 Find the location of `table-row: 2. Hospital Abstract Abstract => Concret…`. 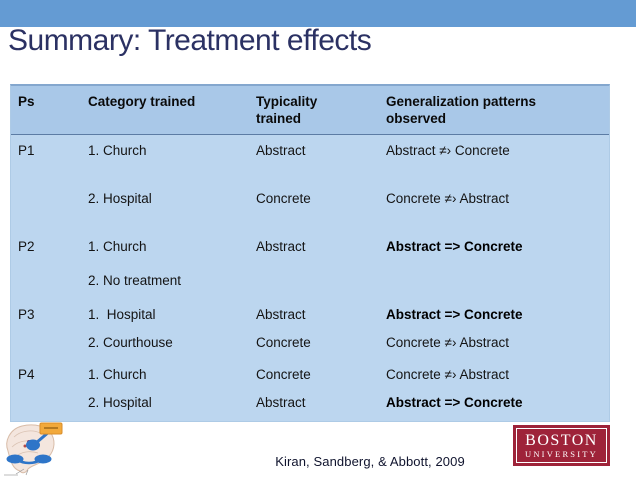

table-row: 2. Hospital Abstract Abstract => Concret… is located at coordinates (310, 403).